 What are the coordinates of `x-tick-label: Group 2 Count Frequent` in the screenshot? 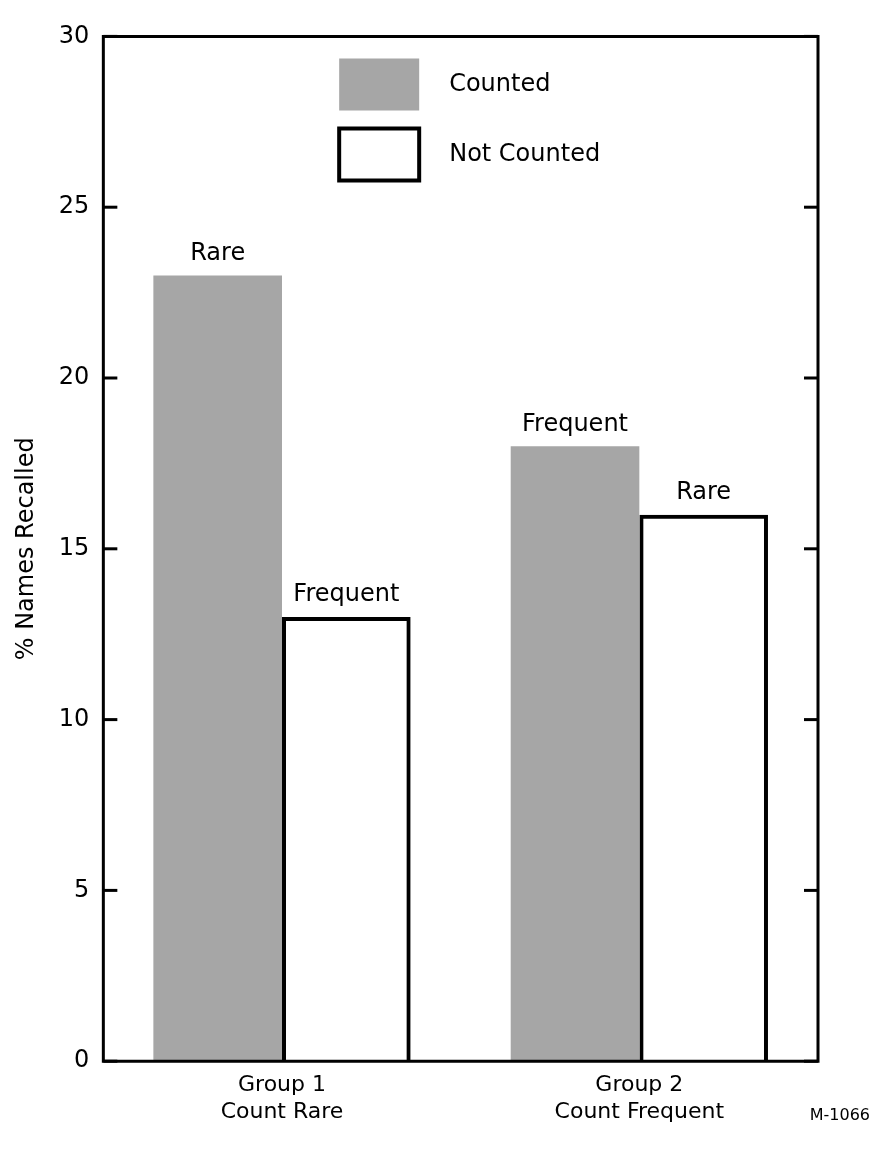 It's located at (639, 1097).